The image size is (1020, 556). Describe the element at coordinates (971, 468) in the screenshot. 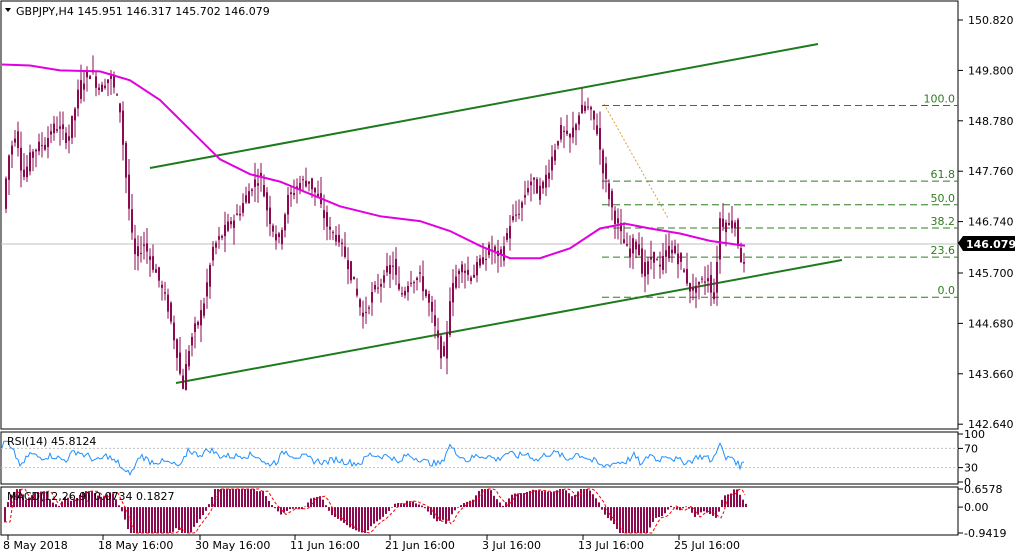

I see `rsi-tick-label: 30` at that location.